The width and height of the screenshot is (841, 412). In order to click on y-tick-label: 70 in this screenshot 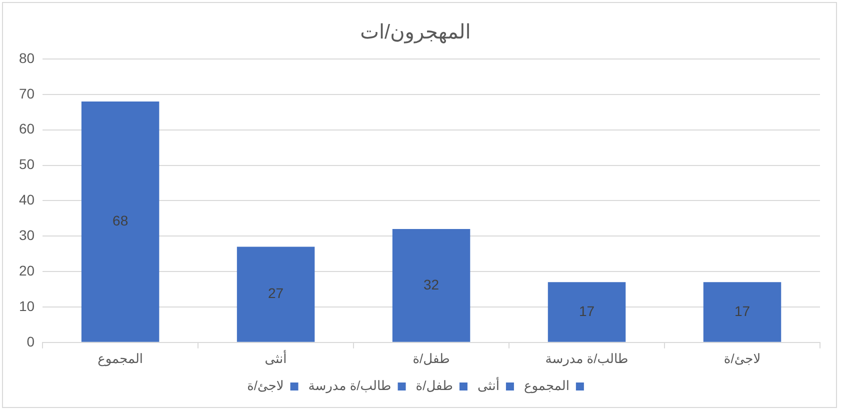, I will do `click(26, 93)`.